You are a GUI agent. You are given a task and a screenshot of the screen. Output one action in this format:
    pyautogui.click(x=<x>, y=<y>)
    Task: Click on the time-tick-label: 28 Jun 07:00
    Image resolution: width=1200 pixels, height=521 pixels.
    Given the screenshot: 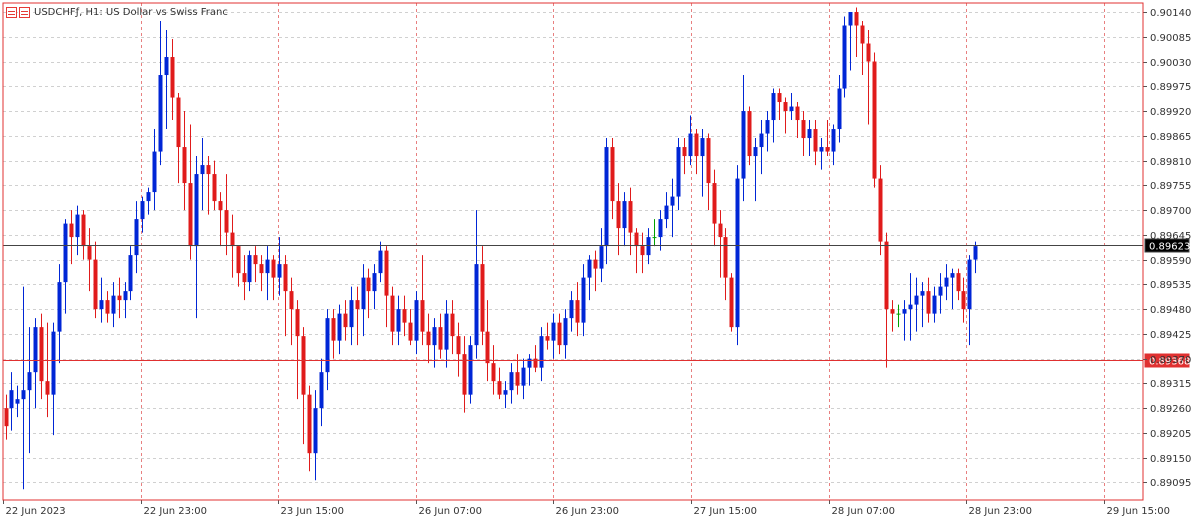 What is the action you would take?
    pyautogui.click(x=864, y=511)
    